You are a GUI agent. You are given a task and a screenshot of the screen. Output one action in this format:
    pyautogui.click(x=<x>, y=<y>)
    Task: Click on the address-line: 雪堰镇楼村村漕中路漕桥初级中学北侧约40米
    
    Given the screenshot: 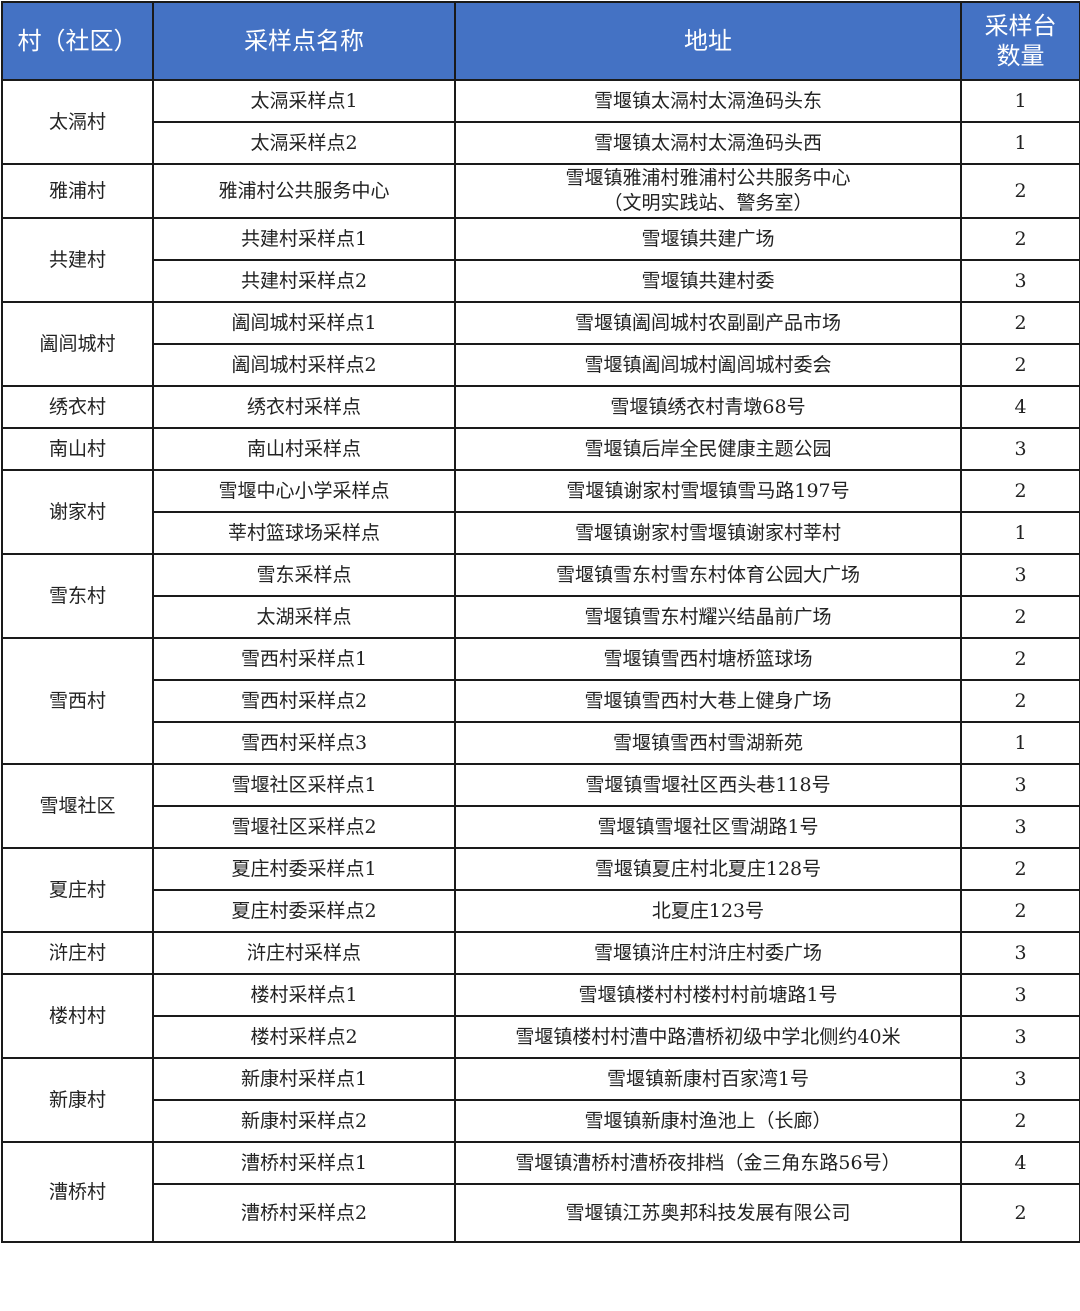 What is the action you would take?
    pyautogui.click(x=708, y=1036)
    